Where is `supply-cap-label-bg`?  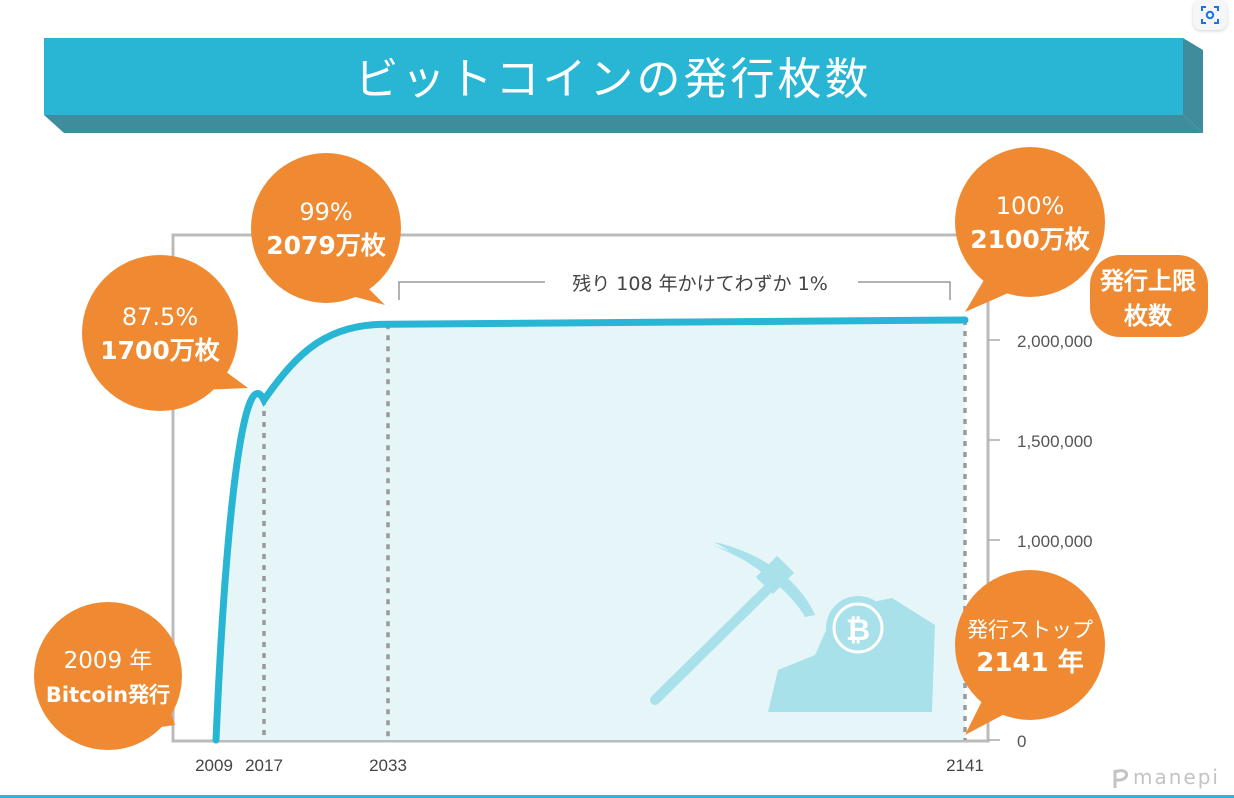
supply-cap-label-bg is located at coordinates (1149, 296).